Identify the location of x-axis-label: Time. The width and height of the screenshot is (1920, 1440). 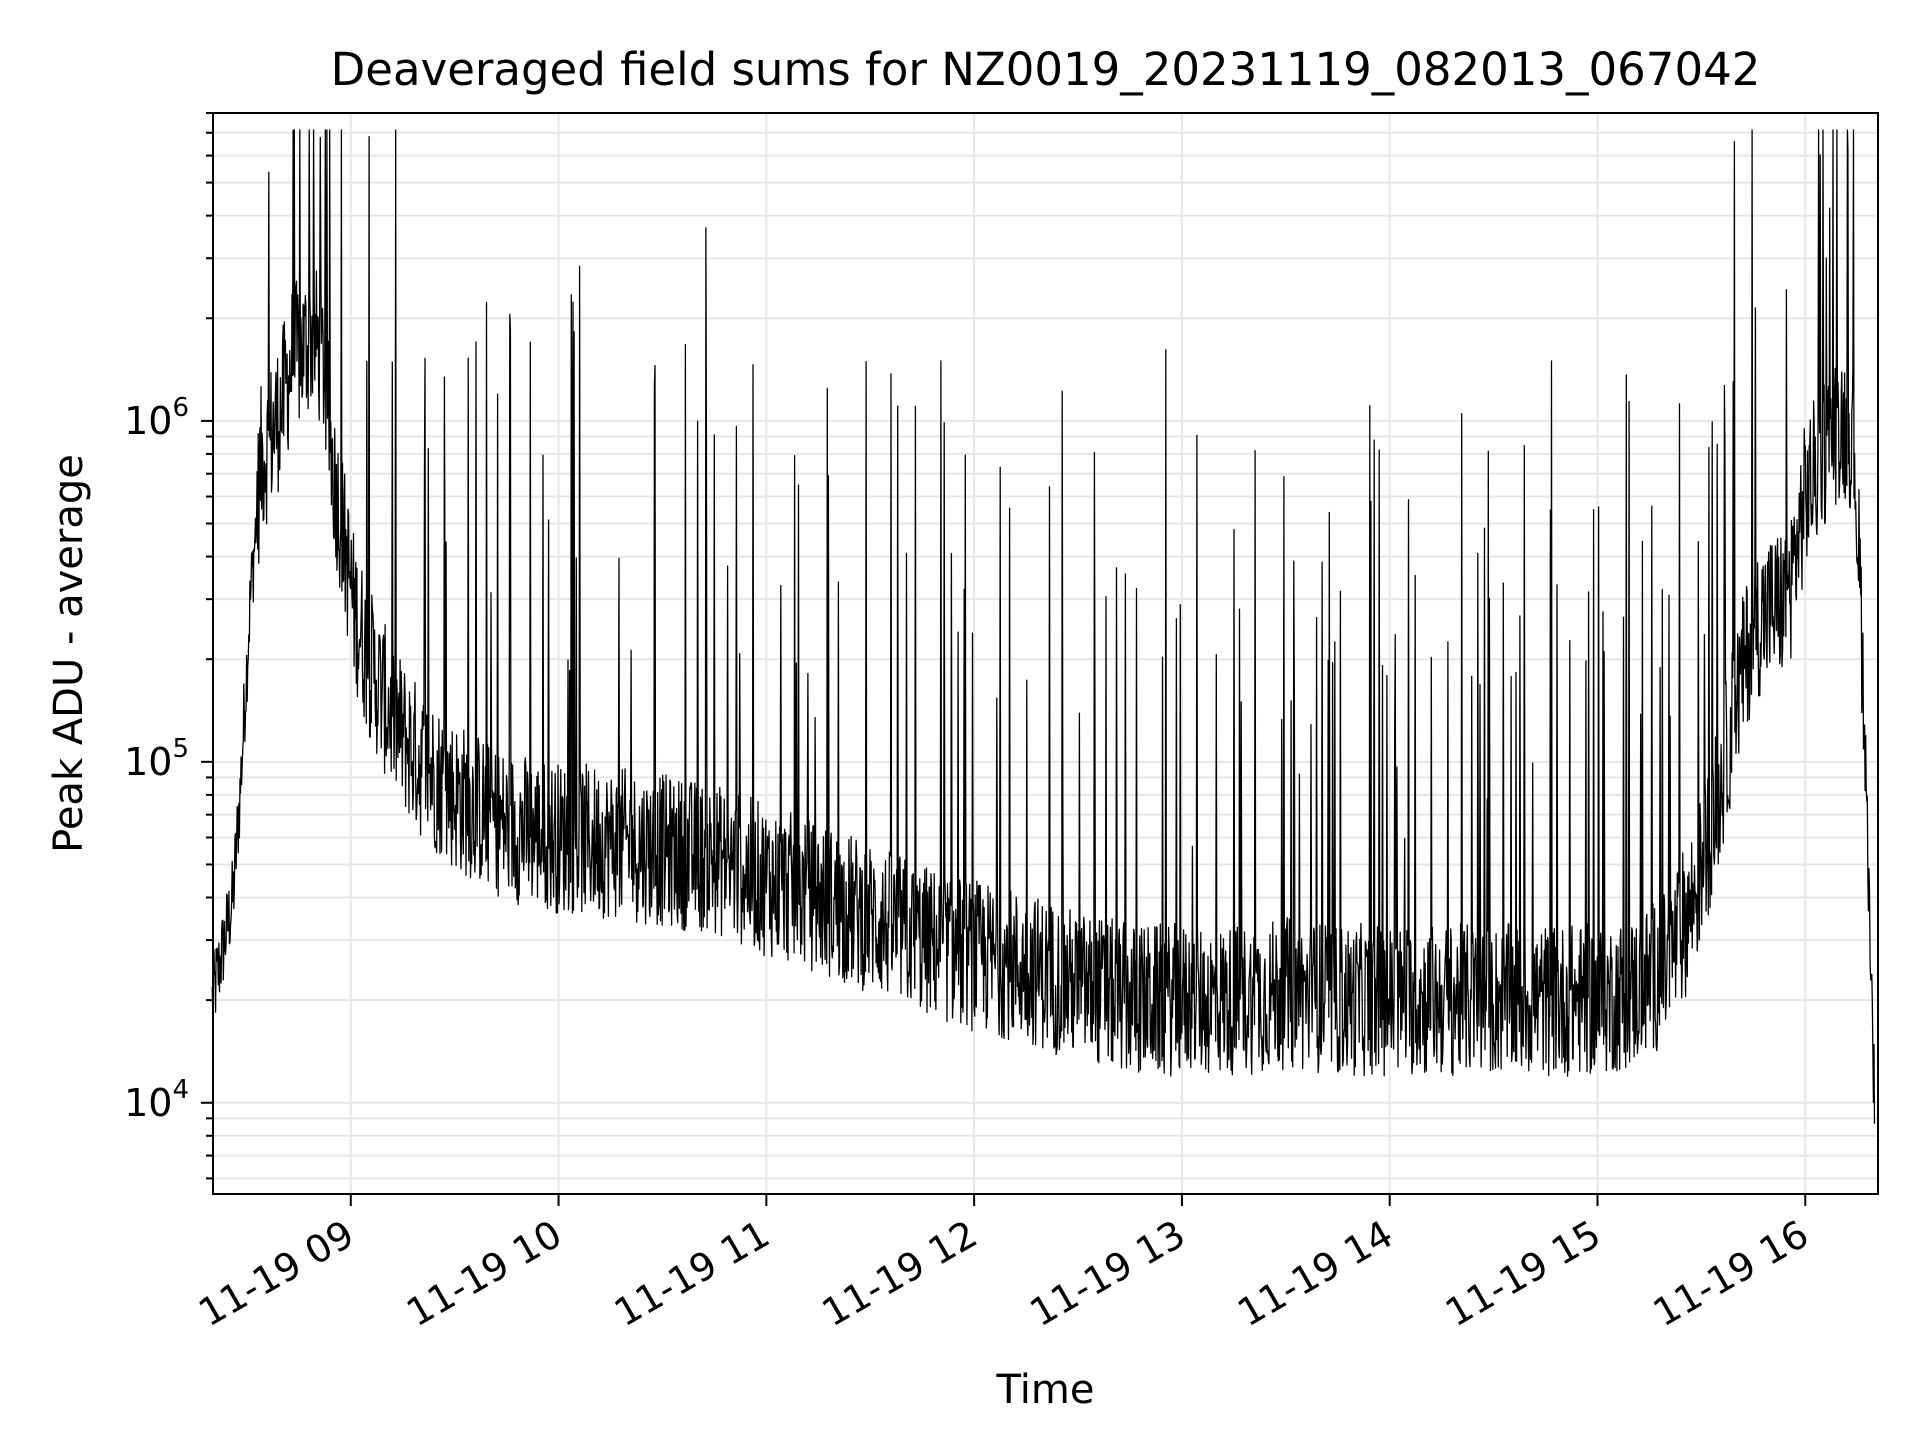
(1045, 1390).